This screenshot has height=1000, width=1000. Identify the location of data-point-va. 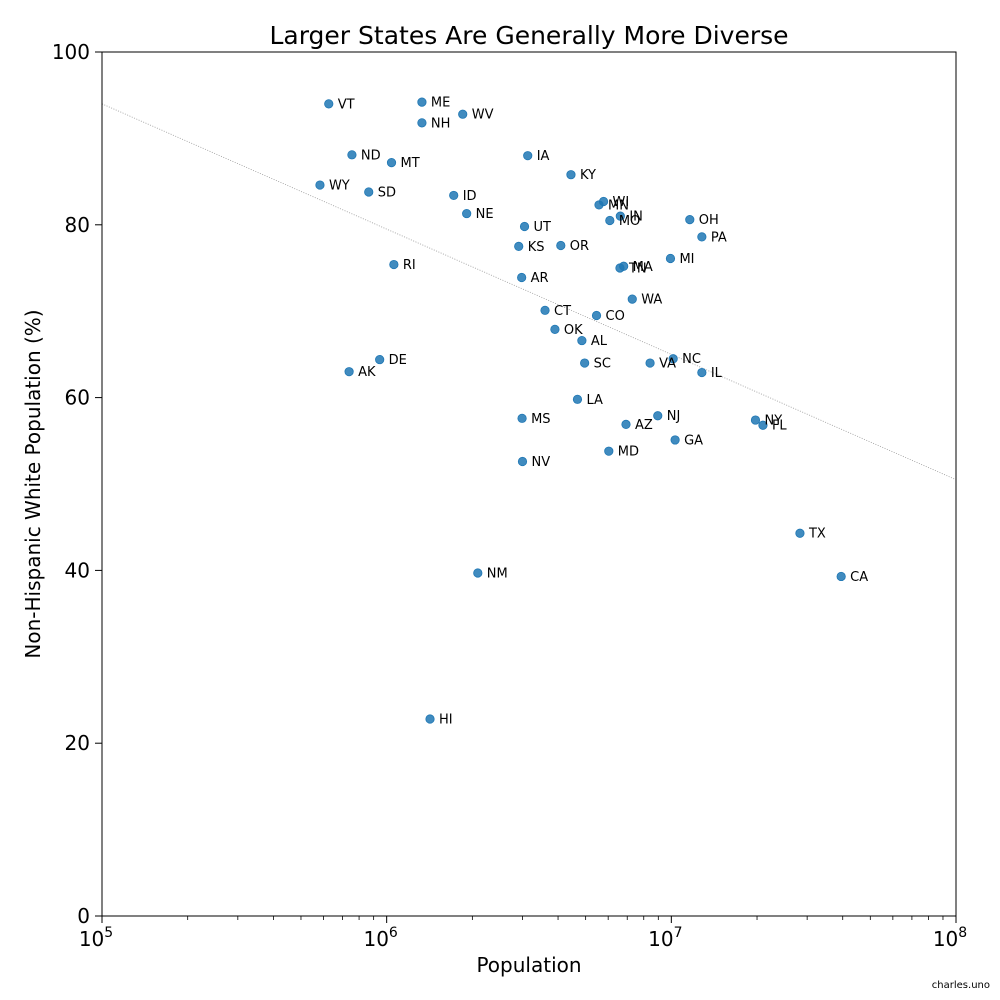
(650, 363).